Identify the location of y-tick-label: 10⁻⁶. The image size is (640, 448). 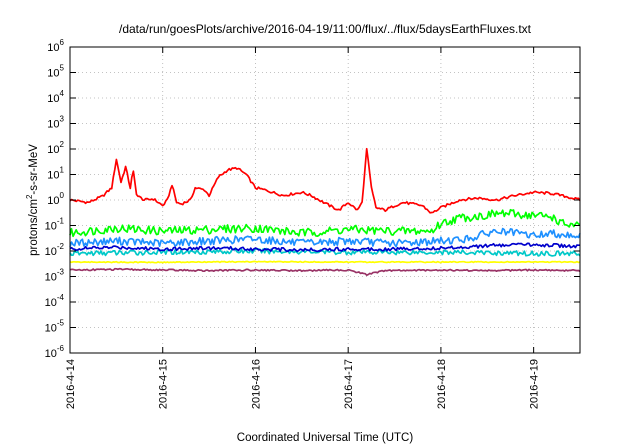
(55, 352).